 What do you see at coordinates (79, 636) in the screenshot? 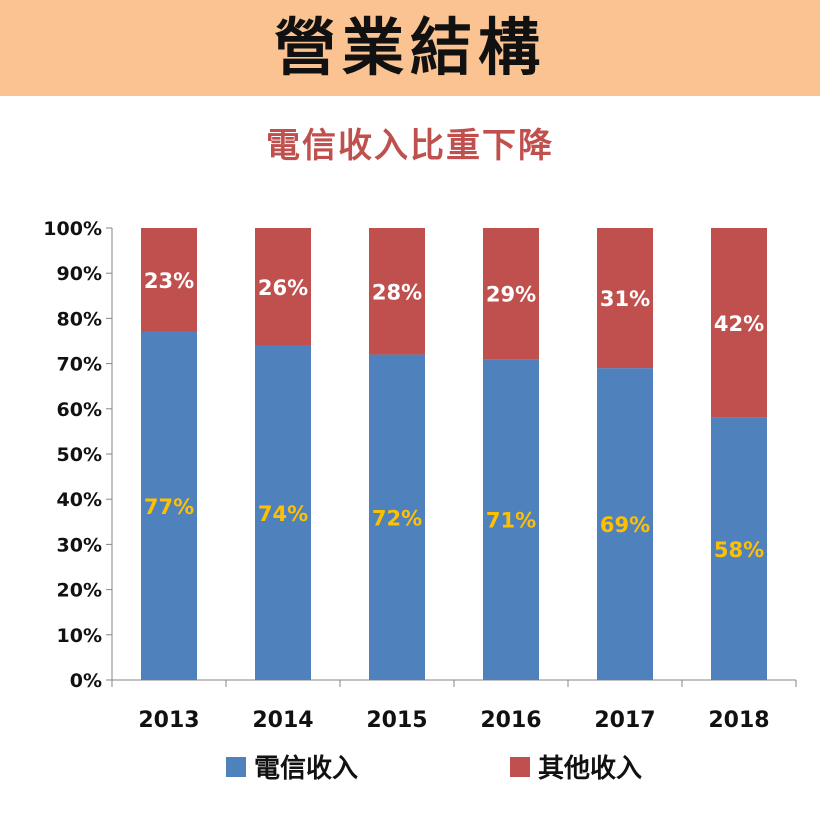
I see `y-tick-label: 10%` at bounding box center [79, 636].